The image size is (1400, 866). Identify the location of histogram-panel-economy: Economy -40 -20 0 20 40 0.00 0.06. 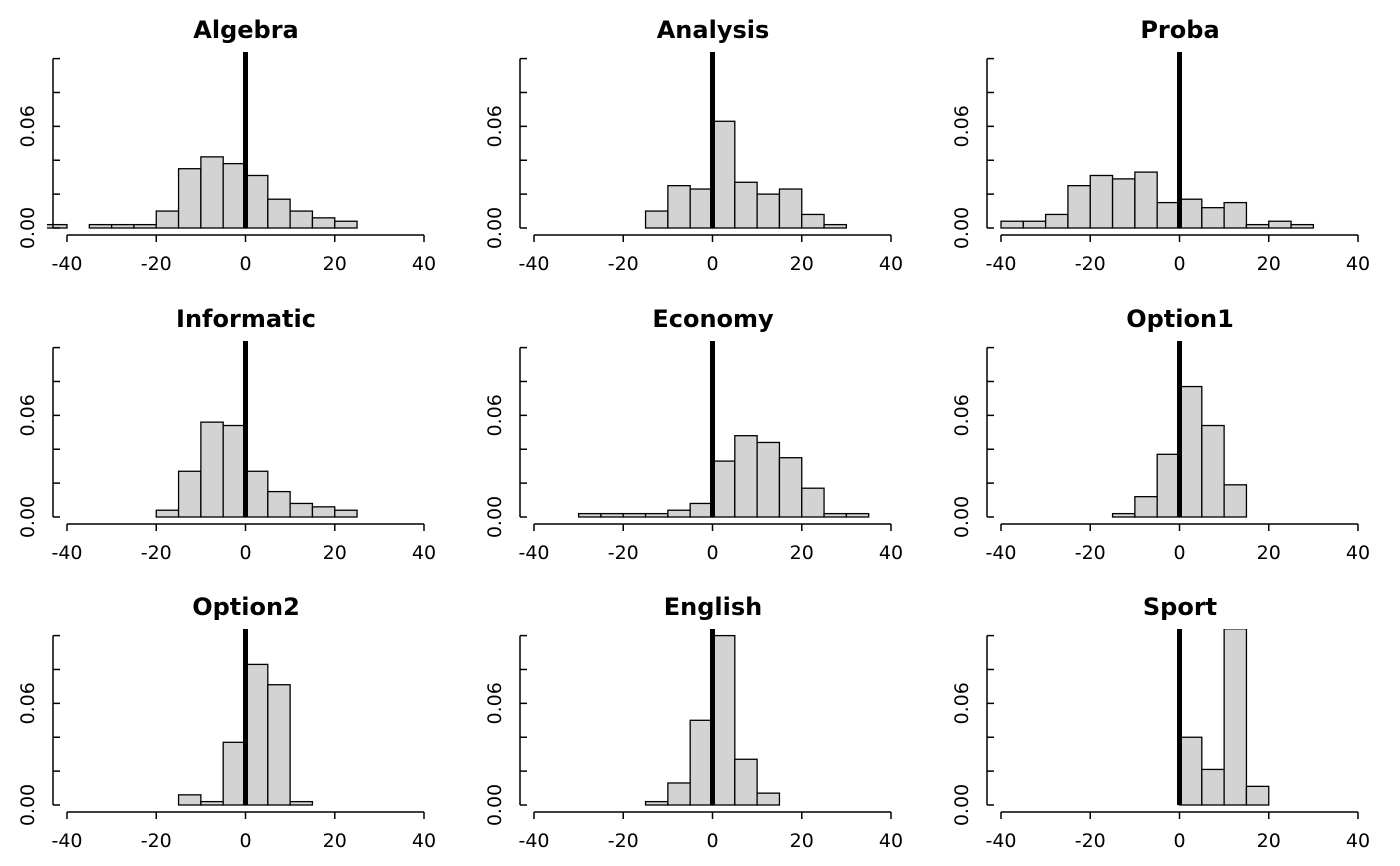
(693, 434).